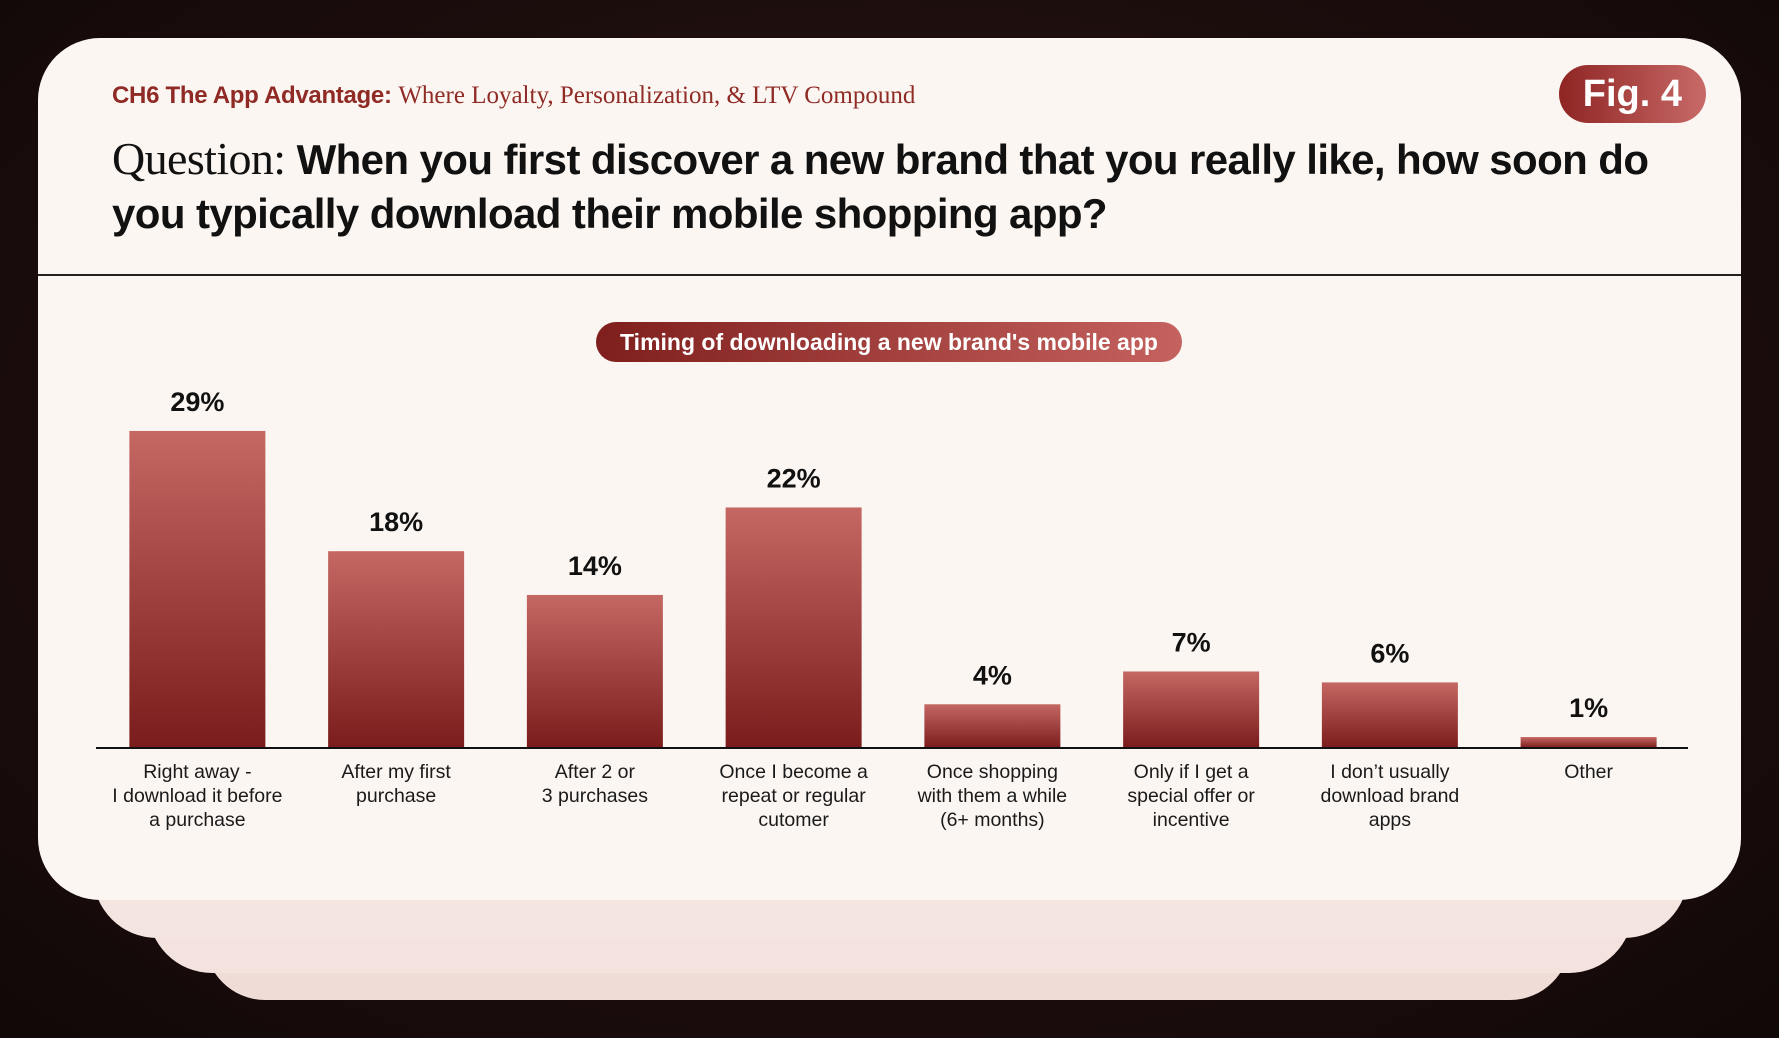  Describe the element at coordinates (1191, 796) in the screenshot. I see `category-label-6: Only if I get a special offer or incentive` at that location.